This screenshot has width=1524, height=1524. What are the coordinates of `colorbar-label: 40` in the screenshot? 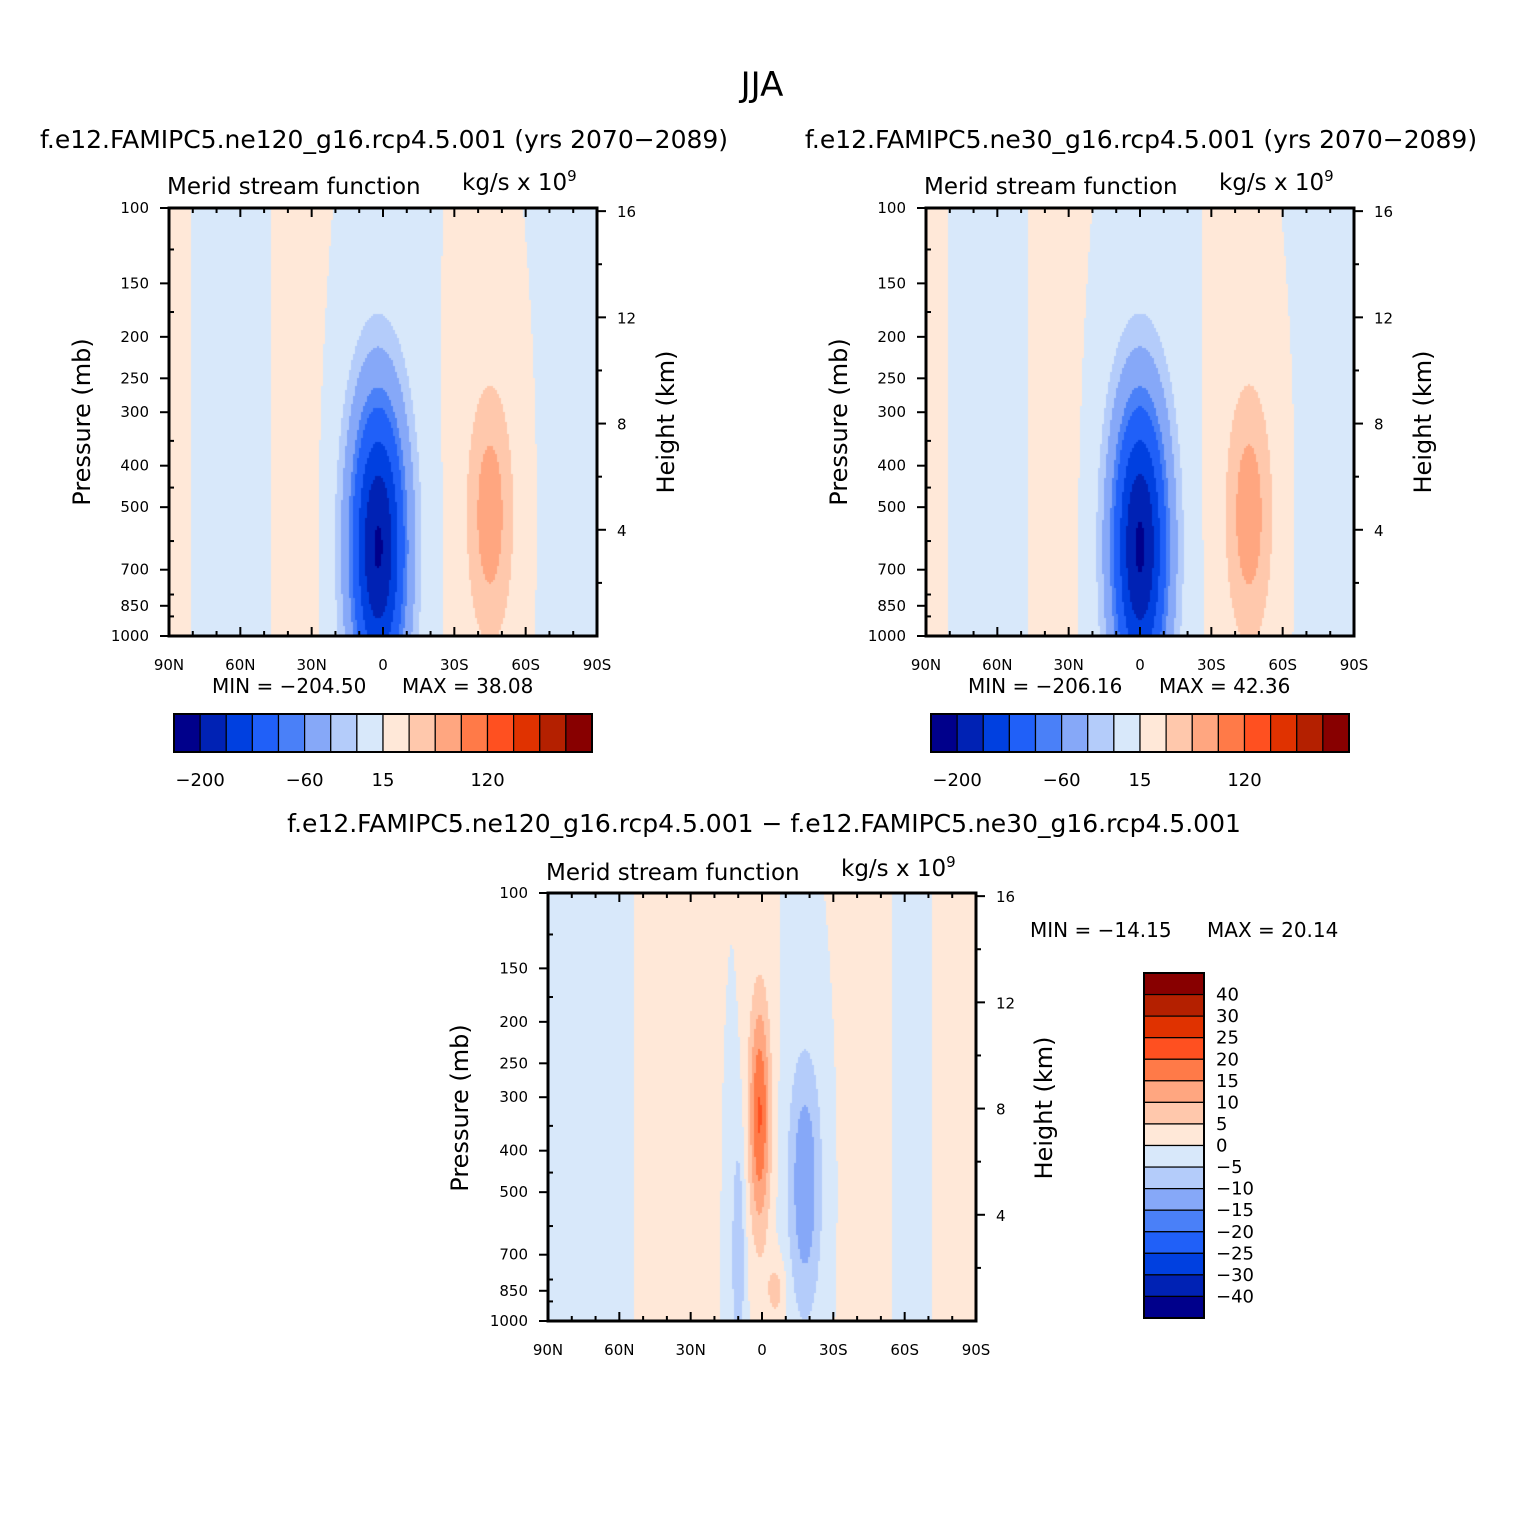 It's located at (1227, 995).